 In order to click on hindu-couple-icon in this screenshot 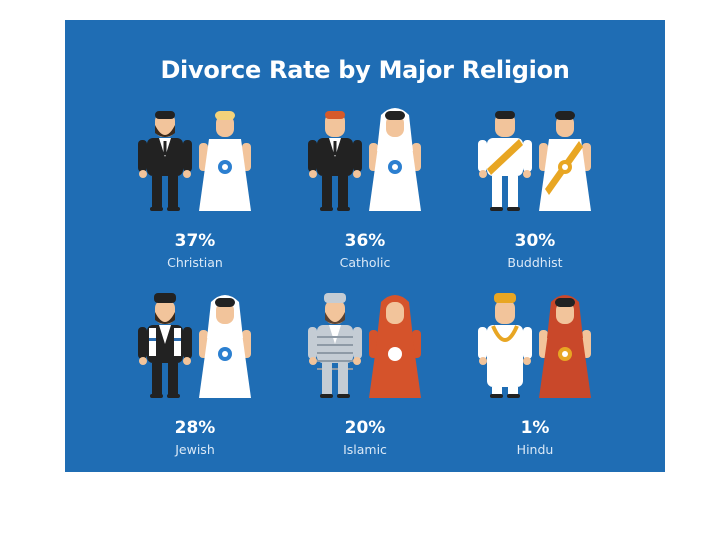, I will do `click(534, 345)`.